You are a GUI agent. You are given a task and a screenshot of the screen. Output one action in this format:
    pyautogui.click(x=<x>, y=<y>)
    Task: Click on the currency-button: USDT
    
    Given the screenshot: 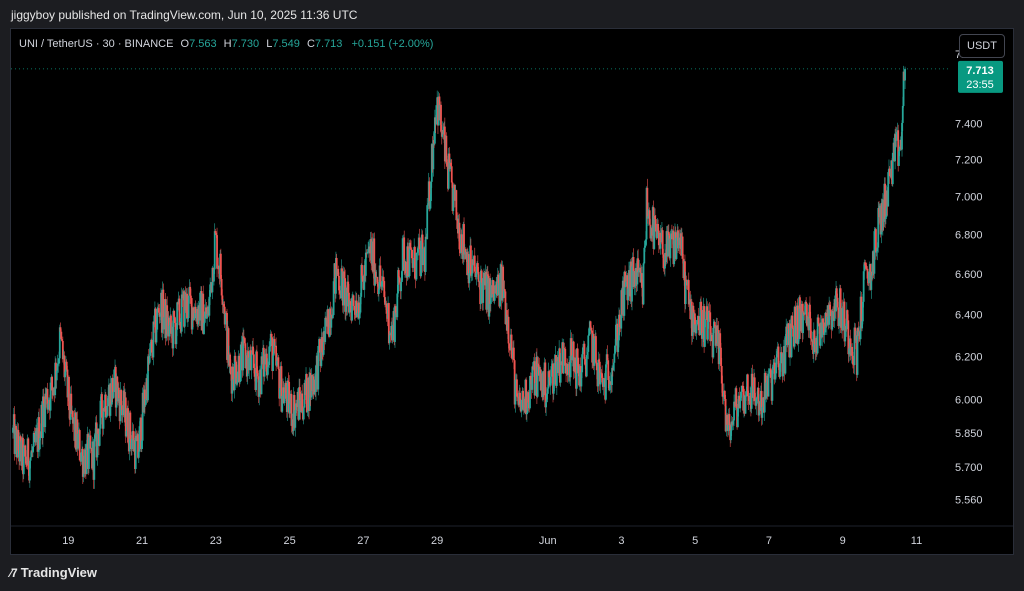 What is the action you would take?
    pyautogui.click(x=982, y=46)
    